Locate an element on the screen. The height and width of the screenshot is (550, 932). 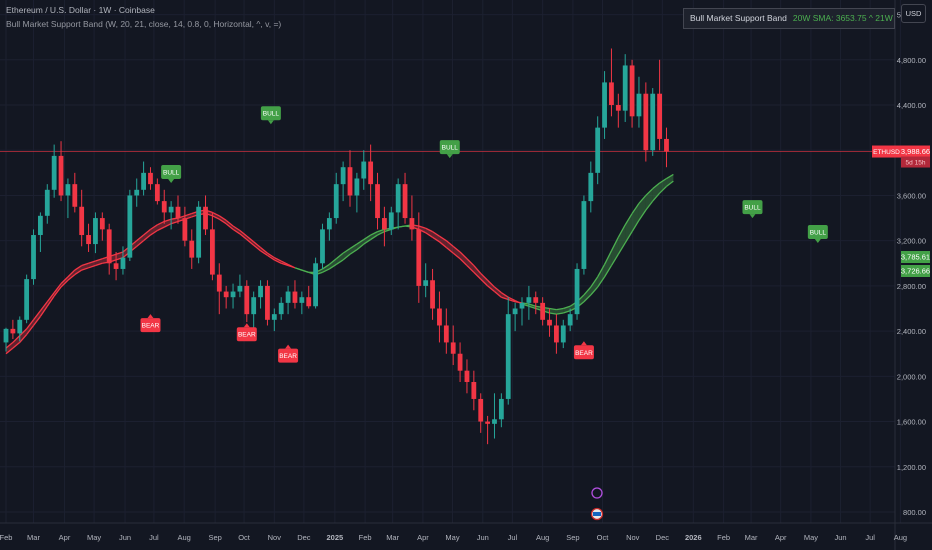
countdown-tag: 5d 15h is located at coordinates (915, 162).